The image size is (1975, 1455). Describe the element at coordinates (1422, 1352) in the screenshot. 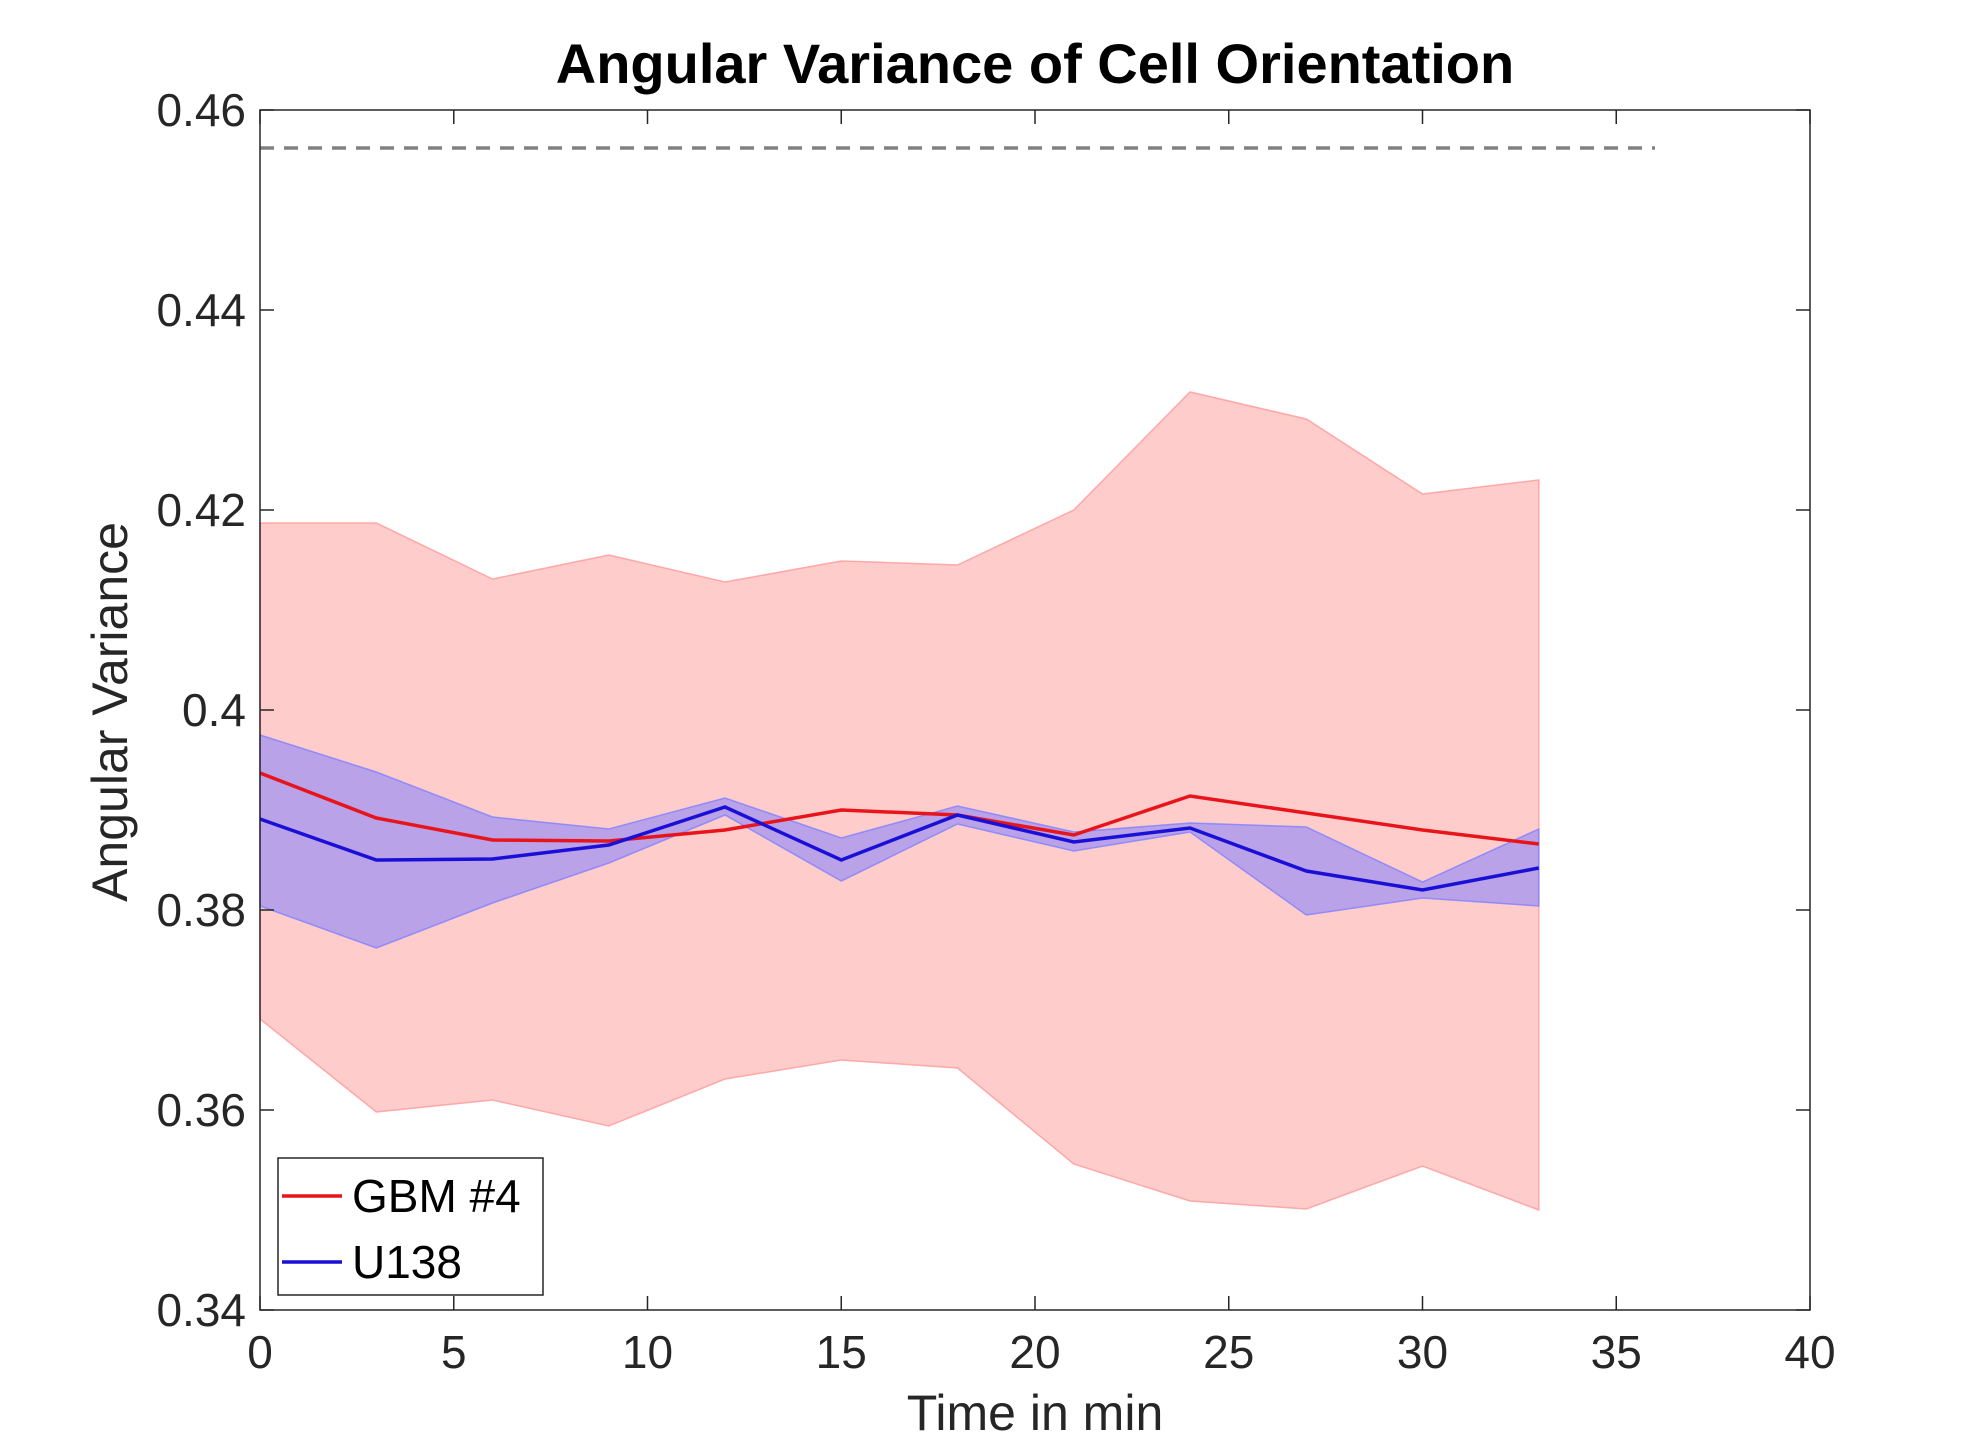

I see `x-tick-label: 30` at that location.